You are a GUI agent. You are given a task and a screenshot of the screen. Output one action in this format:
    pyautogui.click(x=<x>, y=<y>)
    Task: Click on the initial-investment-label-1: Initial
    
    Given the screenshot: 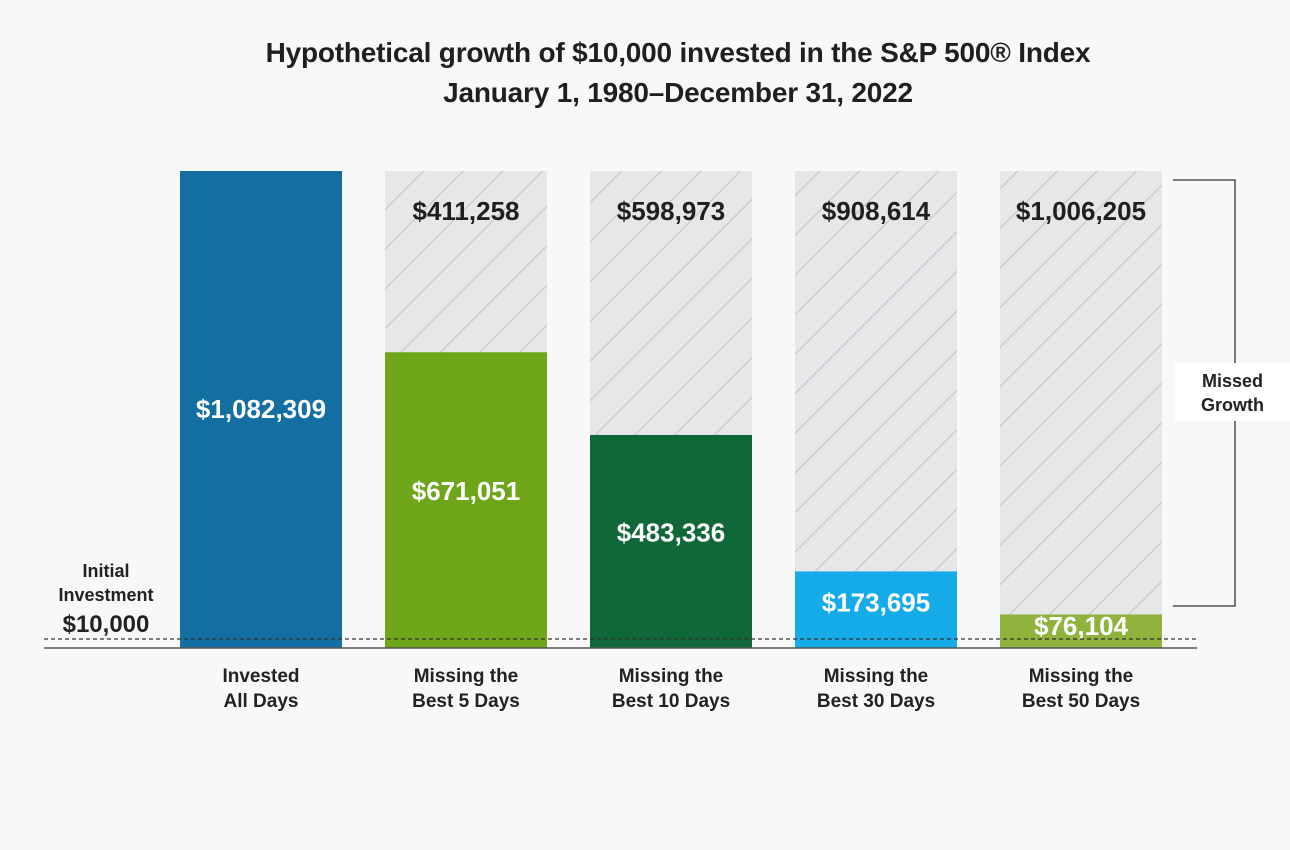 What is the action you would take?
    pyautogui.click(x=105, y=571)
    